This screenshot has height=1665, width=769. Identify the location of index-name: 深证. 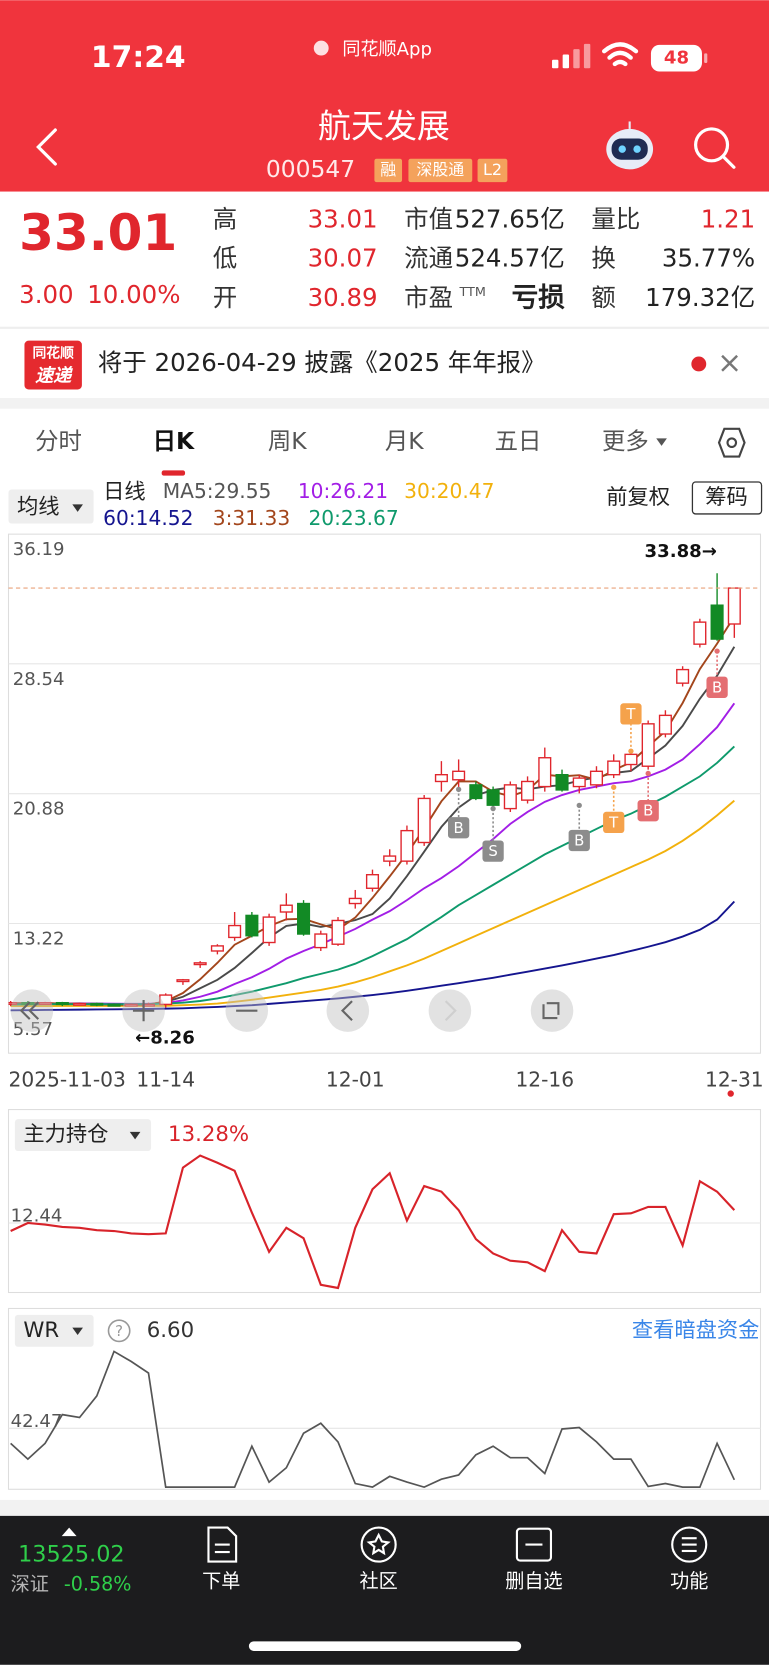
(30, 1584).